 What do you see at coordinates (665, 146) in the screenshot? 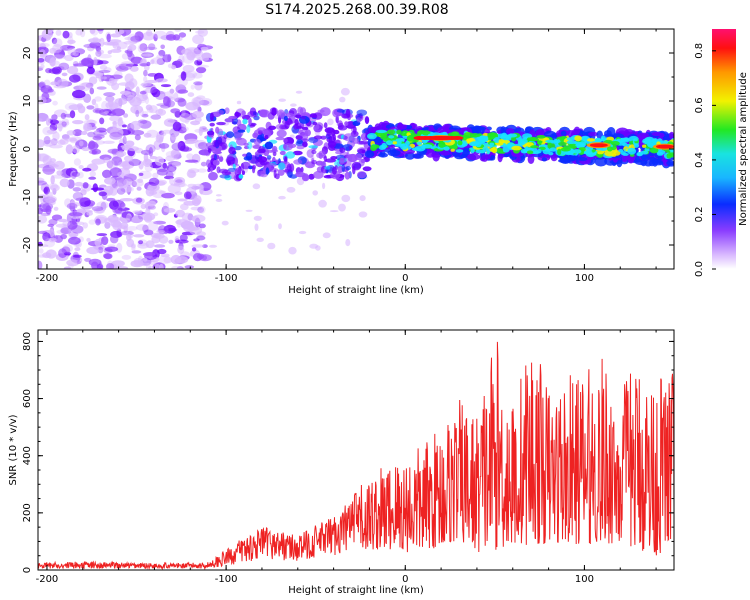
I see `peak-core` at bounding box center [665, 146].